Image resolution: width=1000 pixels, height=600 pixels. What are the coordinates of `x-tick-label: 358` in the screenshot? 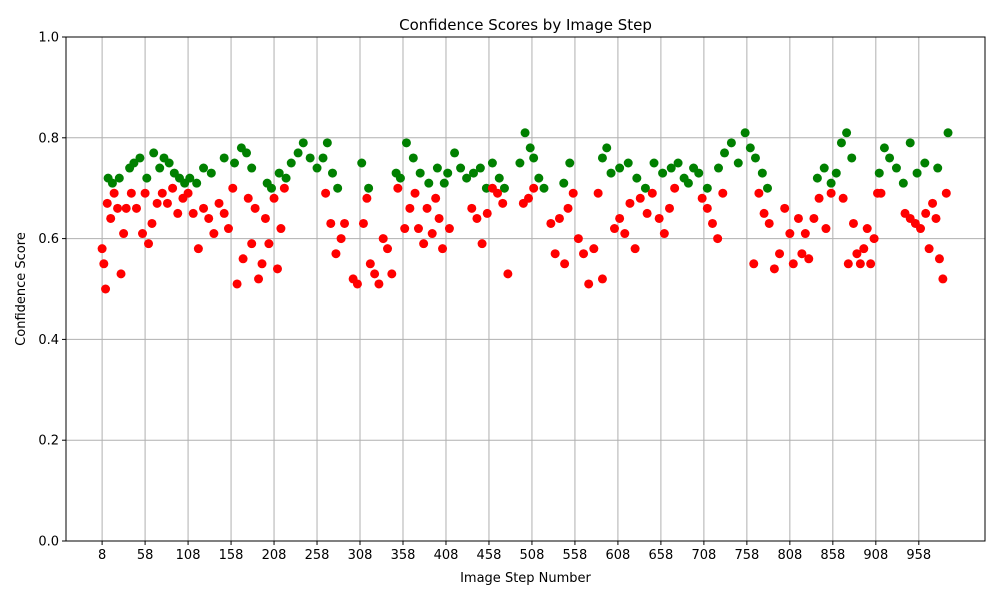 It's located at (403, 555).